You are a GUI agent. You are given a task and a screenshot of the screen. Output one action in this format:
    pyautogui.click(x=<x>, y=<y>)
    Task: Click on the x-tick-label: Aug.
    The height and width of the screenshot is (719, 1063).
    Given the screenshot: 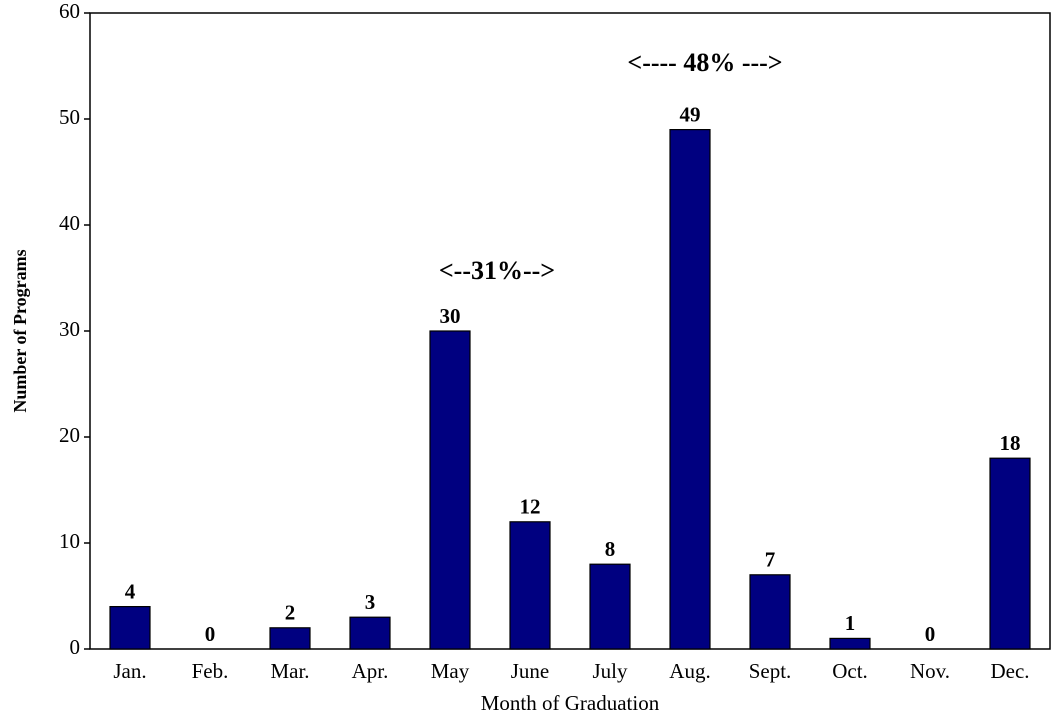 What is the action you would take?
    pyautogui.click(x=689, y=671)
    